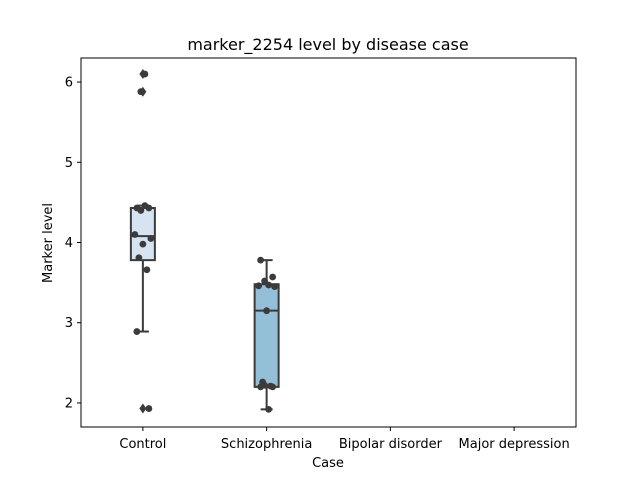  Describe the element at coordinates (69, 243) in the screenshot. I see `y-tick-label: 4` at that location.